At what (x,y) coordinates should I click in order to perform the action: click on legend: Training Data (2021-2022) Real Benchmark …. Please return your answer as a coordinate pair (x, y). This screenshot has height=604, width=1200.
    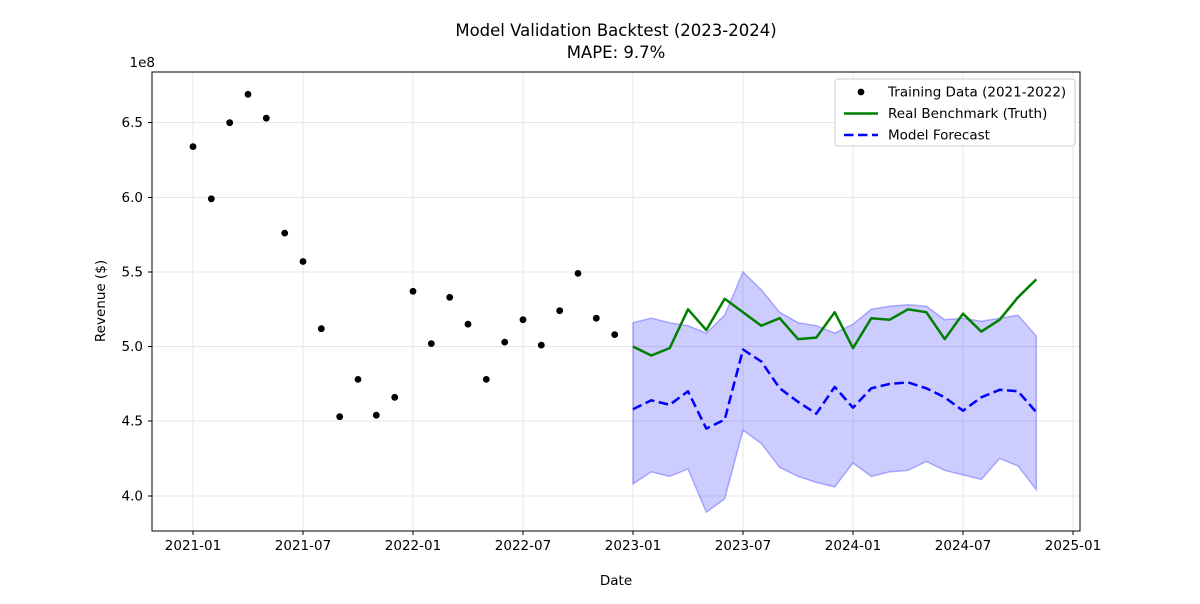
    Looking at the image, I should click on (955, 112).